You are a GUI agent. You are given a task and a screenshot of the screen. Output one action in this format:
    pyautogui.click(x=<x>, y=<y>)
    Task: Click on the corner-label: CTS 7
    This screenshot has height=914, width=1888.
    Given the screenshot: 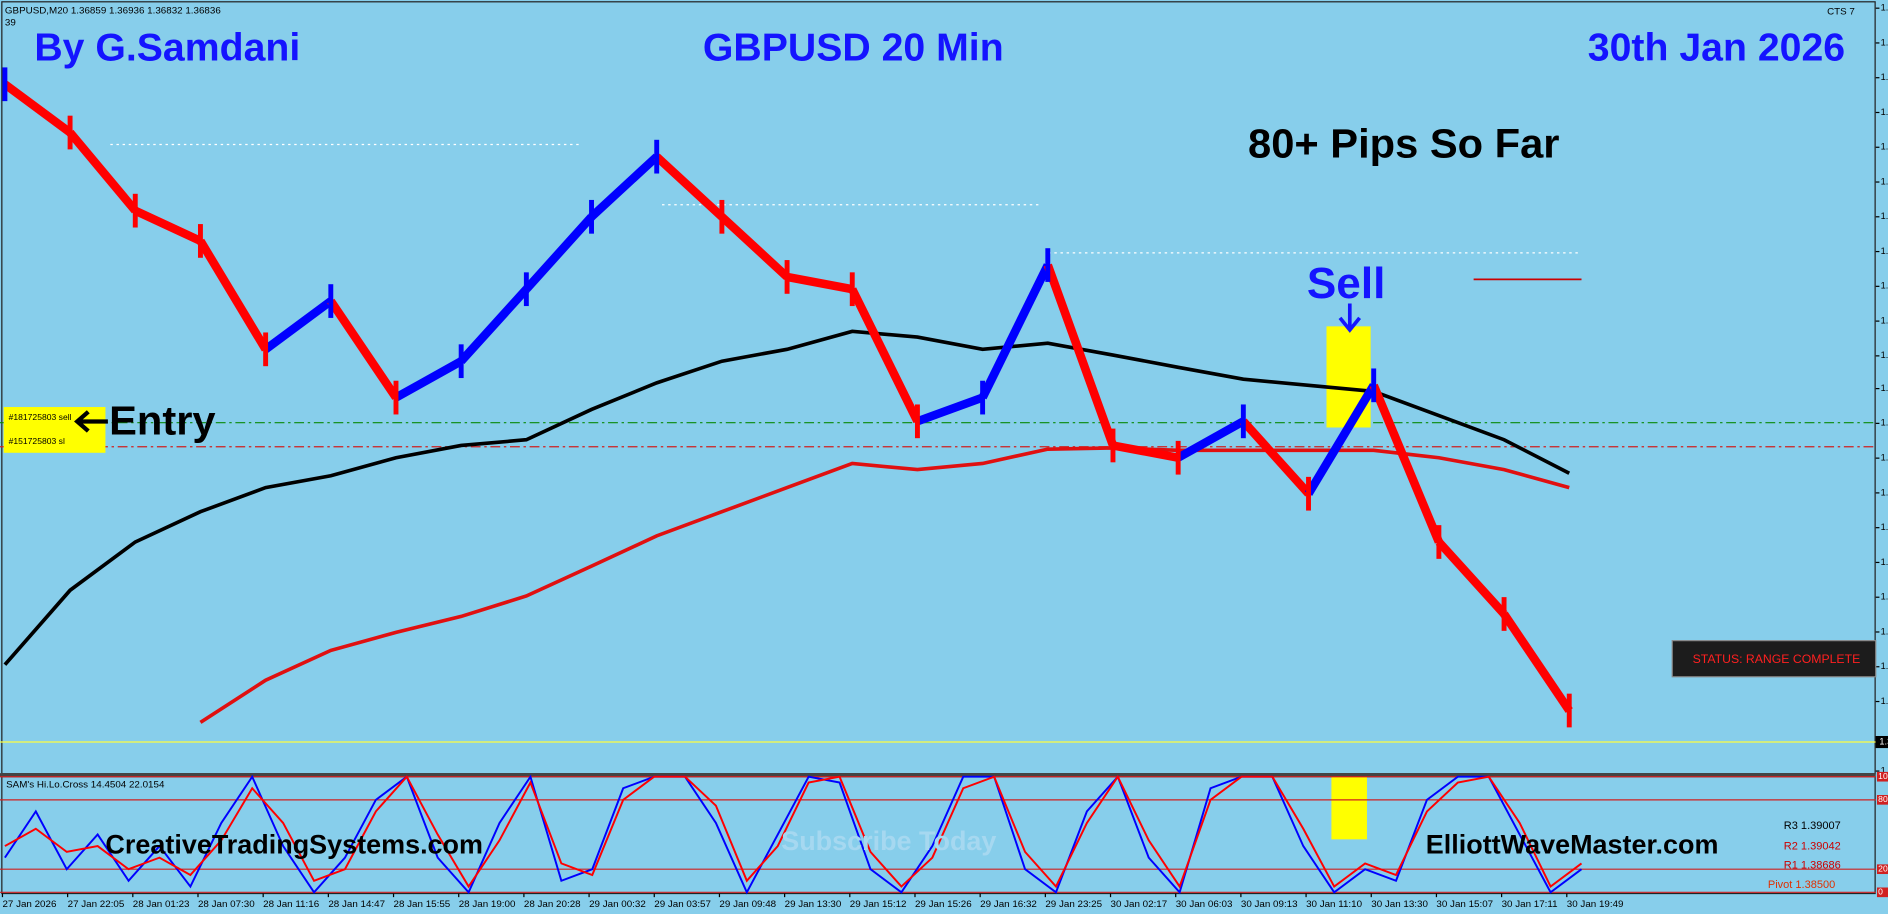 What is the action you would take?
    pyautogui.click(x=1841, y=12)
    